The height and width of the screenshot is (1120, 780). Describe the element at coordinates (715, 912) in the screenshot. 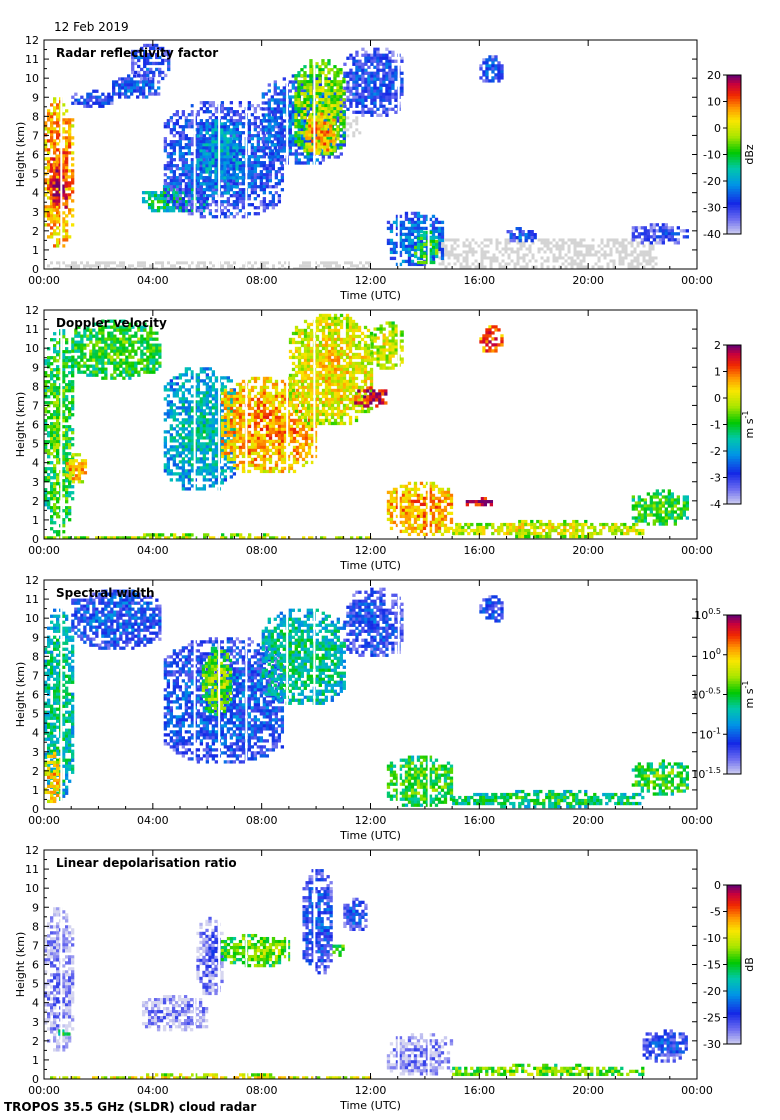

I see `colorbar-tick-label: -5` at that location.